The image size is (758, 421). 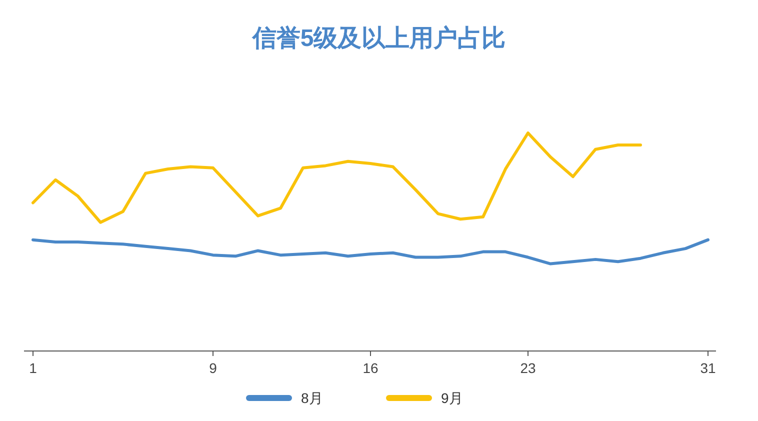 I want to click on x-tick-label: 1, so click(x=33, y=368).